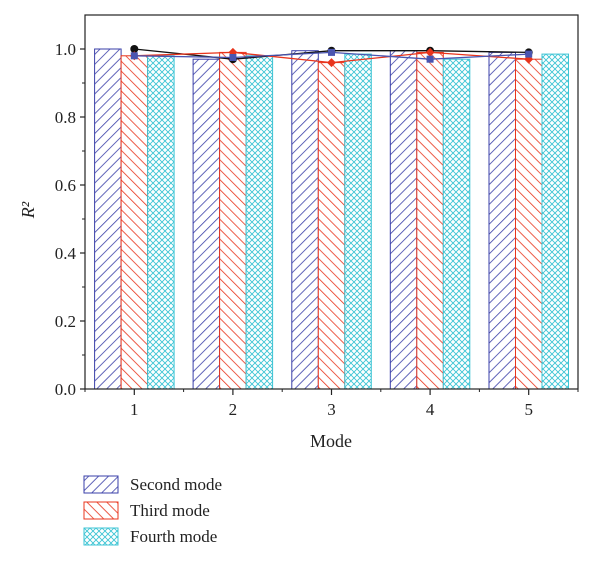  What do you see at coordinates (233, 409) in the screenshot?
I see `x-tick-label: 2` at bounding box center [233, 409].